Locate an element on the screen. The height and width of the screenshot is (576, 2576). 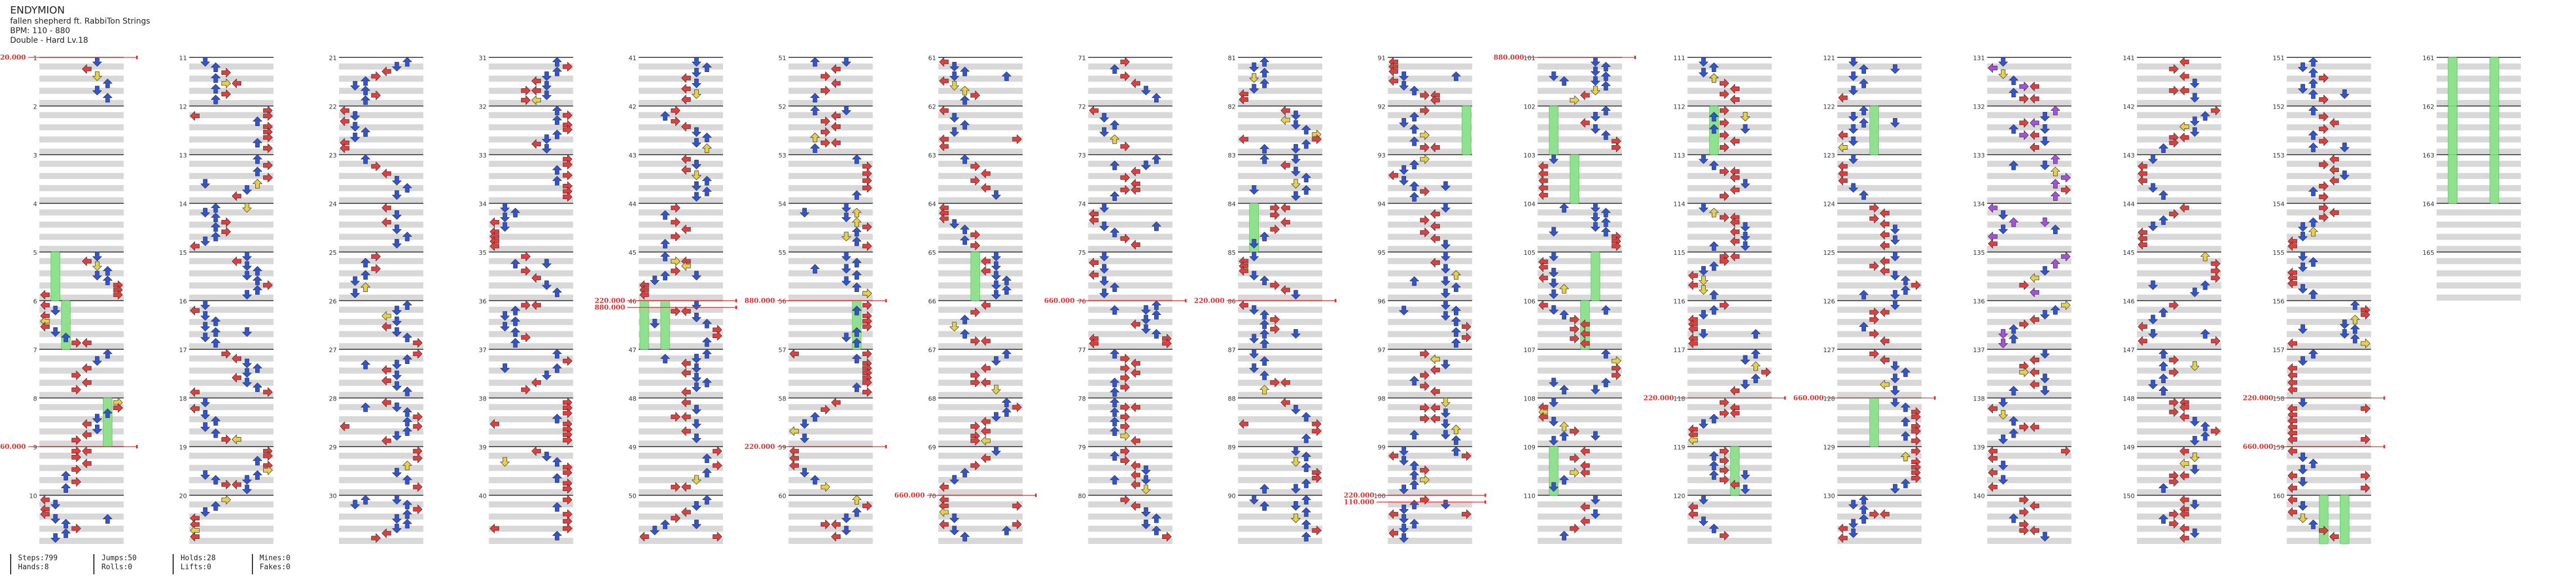
measure-number: 133 is located at coordinates (1979, 155).